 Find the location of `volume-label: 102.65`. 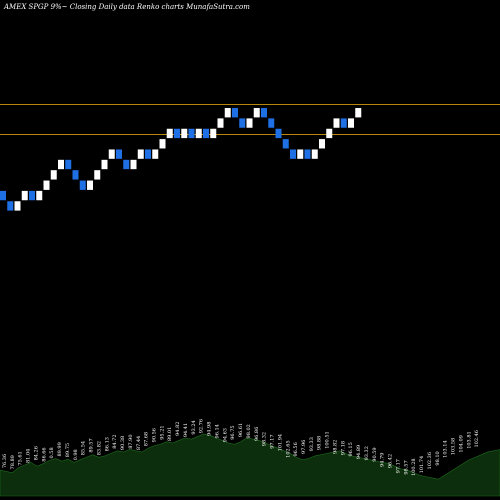

volume-label: 102.65 is located at coordinates (288, 449).